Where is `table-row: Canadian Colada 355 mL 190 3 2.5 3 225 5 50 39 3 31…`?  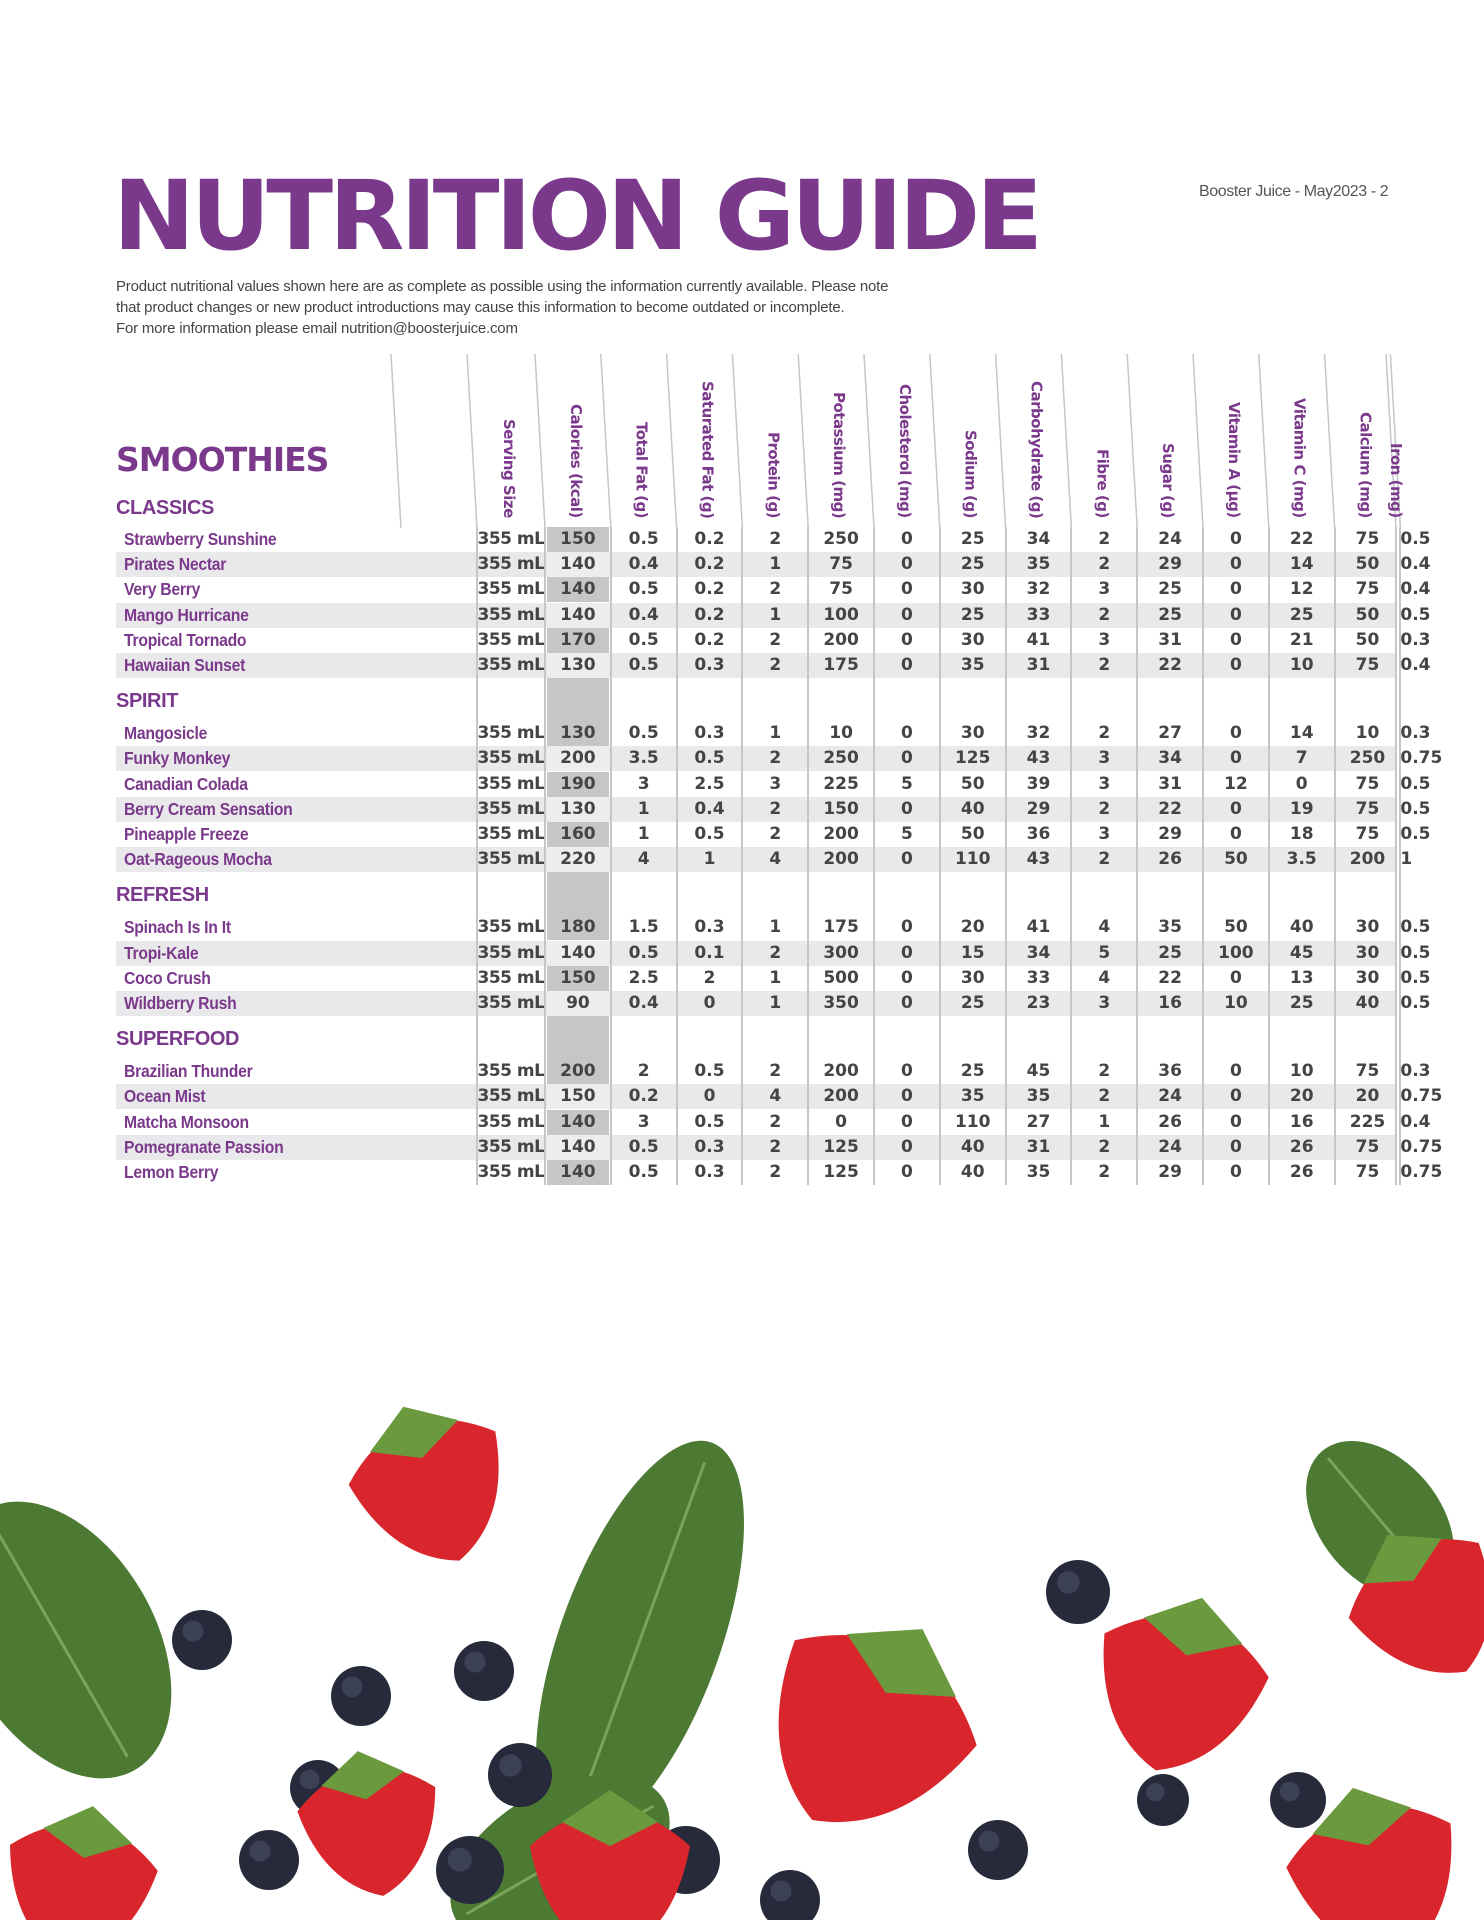 table-row: Canadian Colada 355 mL 190 3 2.5 3 225 5 50 39 3 31… is located at coordinates (773, 784).